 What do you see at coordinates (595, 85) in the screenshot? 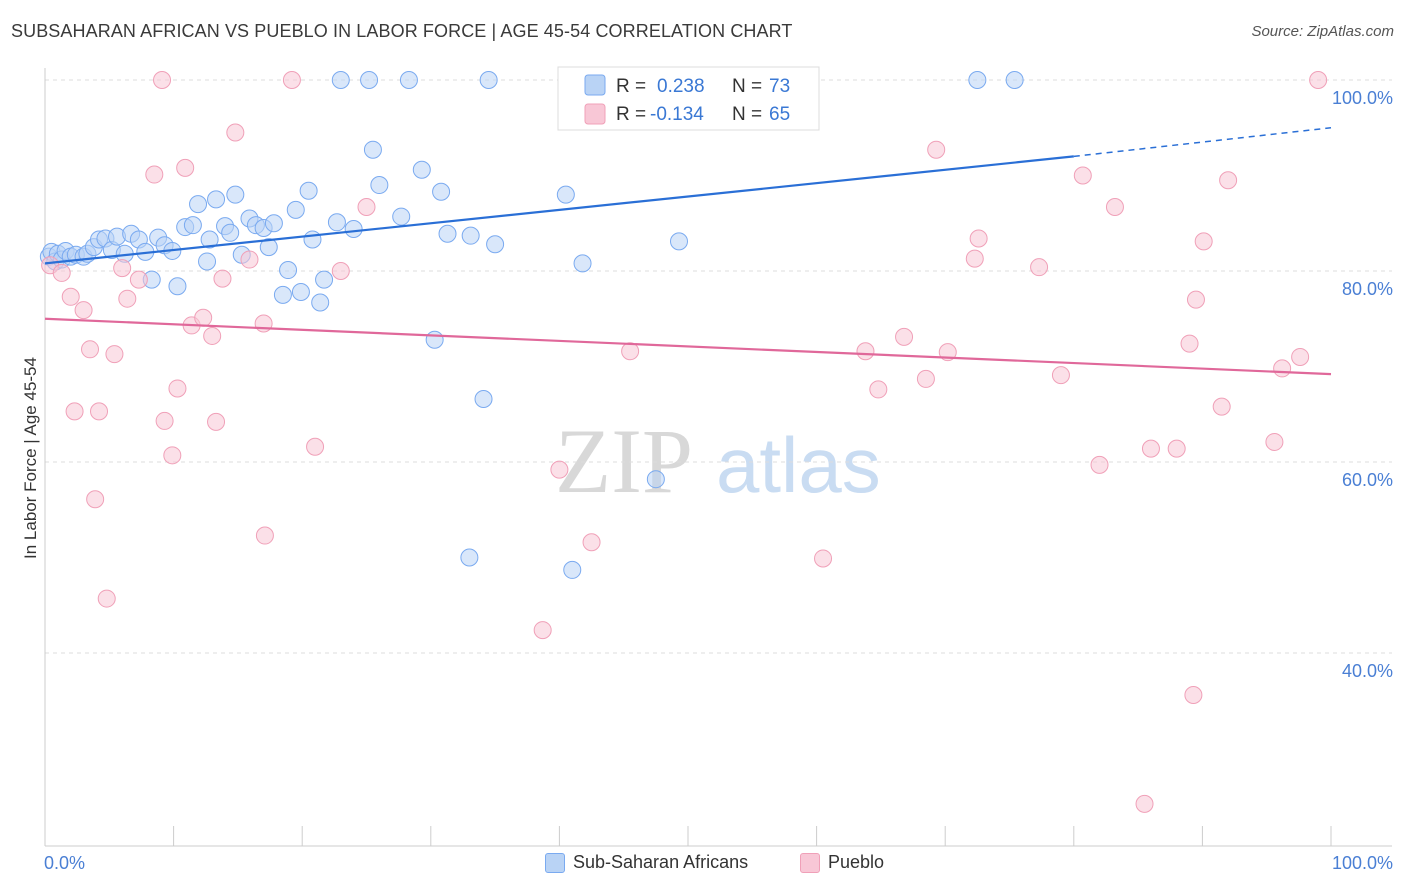
I see `legend-swatch-subsaharan` at bounding box center [595, 85].